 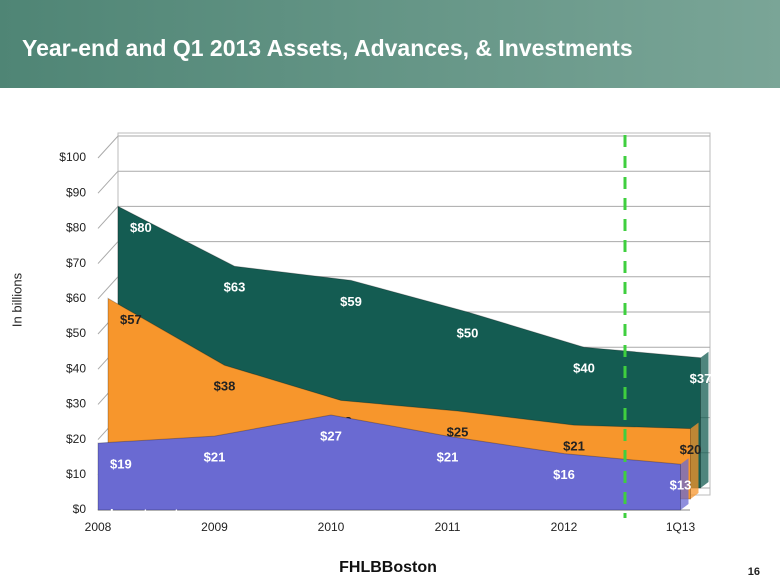 I want to click on data-label: $40, so click(x=584, y=368).